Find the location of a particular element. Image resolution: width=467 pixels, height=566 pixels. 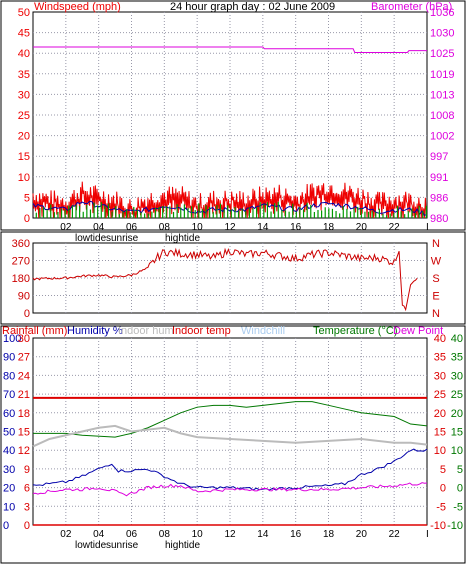

humidity-tick-label: 60 is located at coordinates (9, 414).